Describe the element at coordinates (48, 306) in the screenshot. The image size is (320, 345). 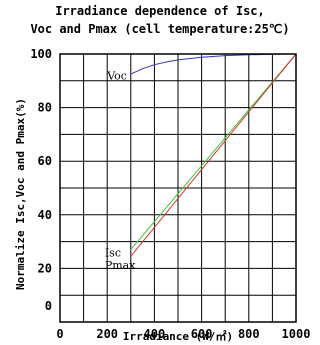
I see `y-tick-label: 0` at that location.